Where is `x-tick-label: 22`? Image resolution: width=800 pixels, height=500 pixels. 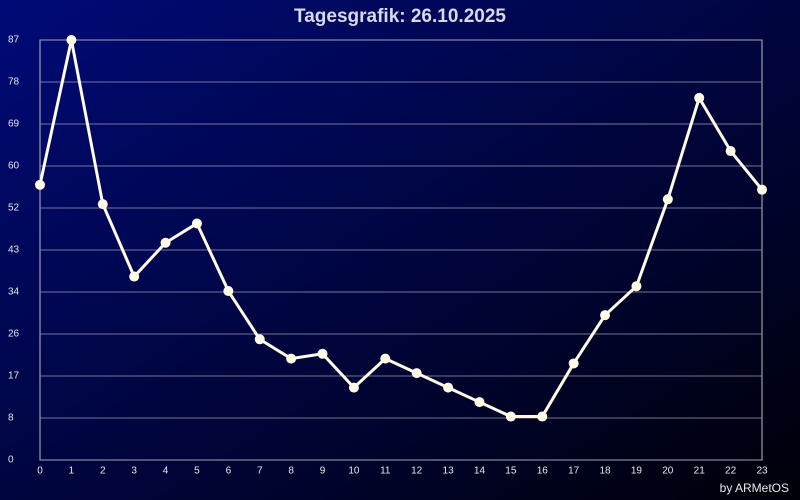 x-tick-label: 22 is located at coordinates (731, 471).